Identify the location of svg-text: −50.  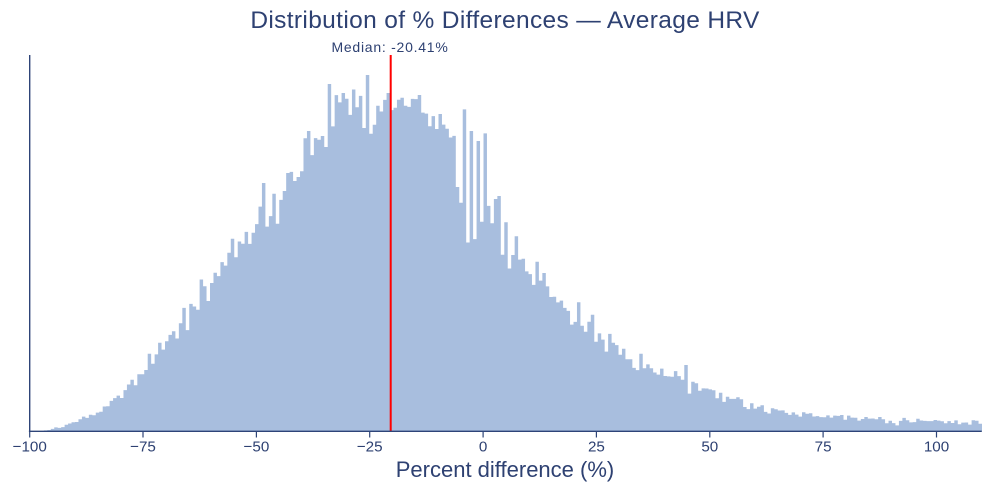
(257, 447).